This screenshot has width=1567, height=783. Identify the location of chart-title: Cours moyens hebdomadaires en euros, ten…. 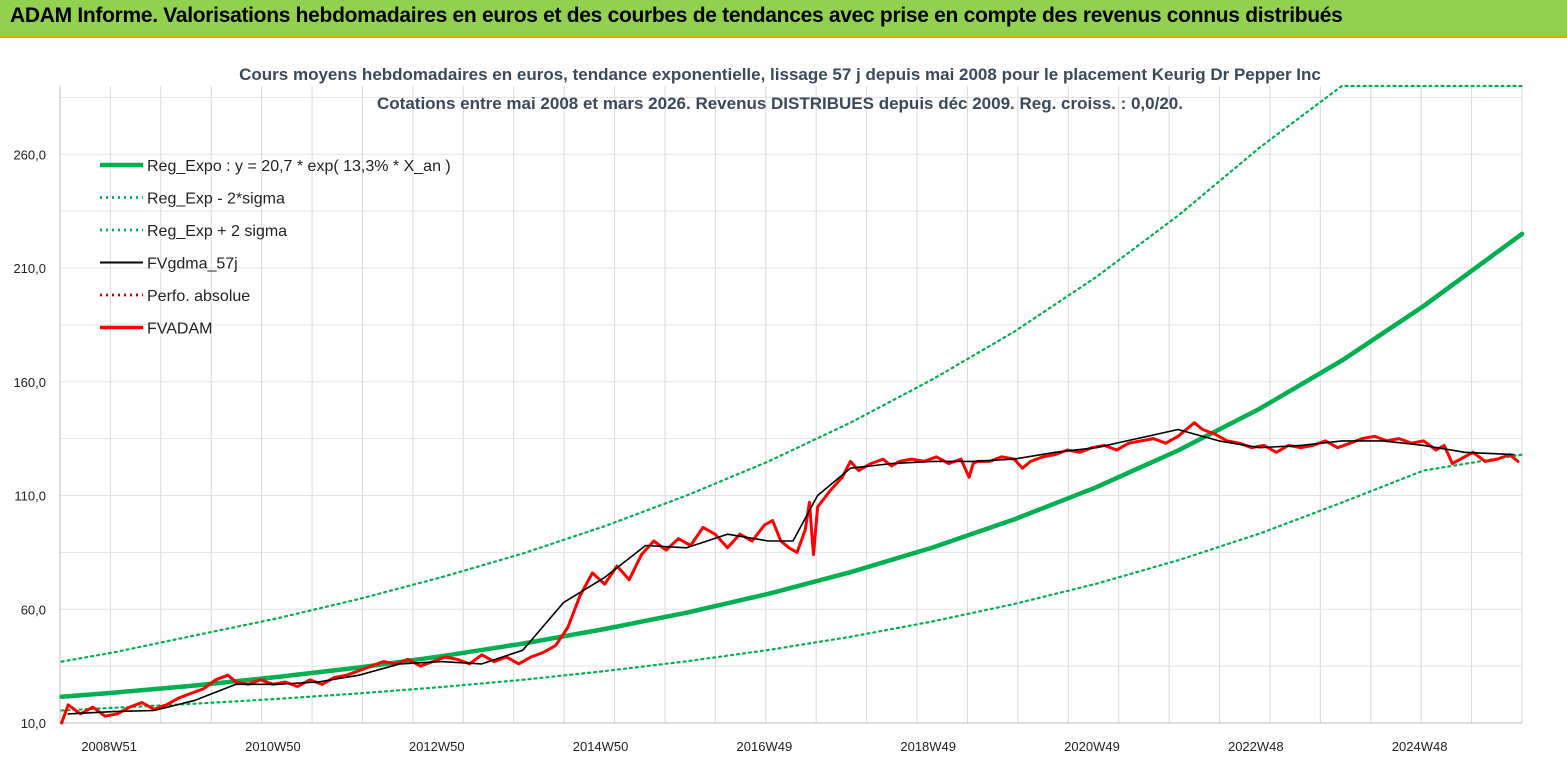
(780, 74).